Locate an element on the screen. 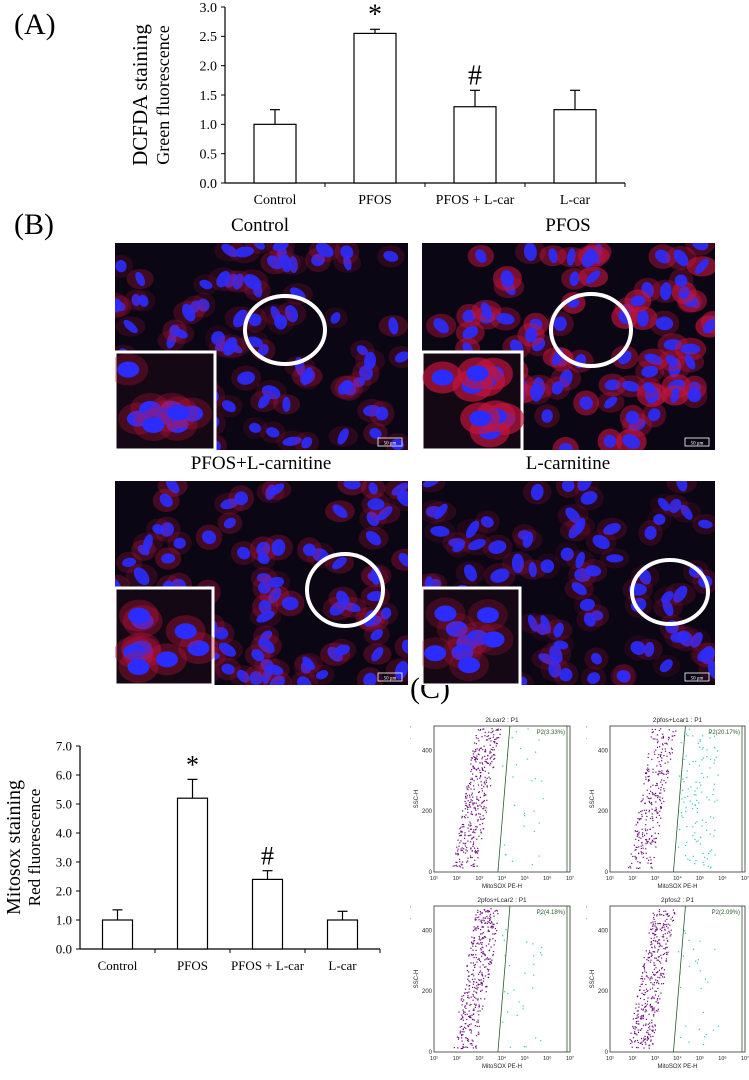  y-tick-label: 2.5 is located at coordinates (209, 37).